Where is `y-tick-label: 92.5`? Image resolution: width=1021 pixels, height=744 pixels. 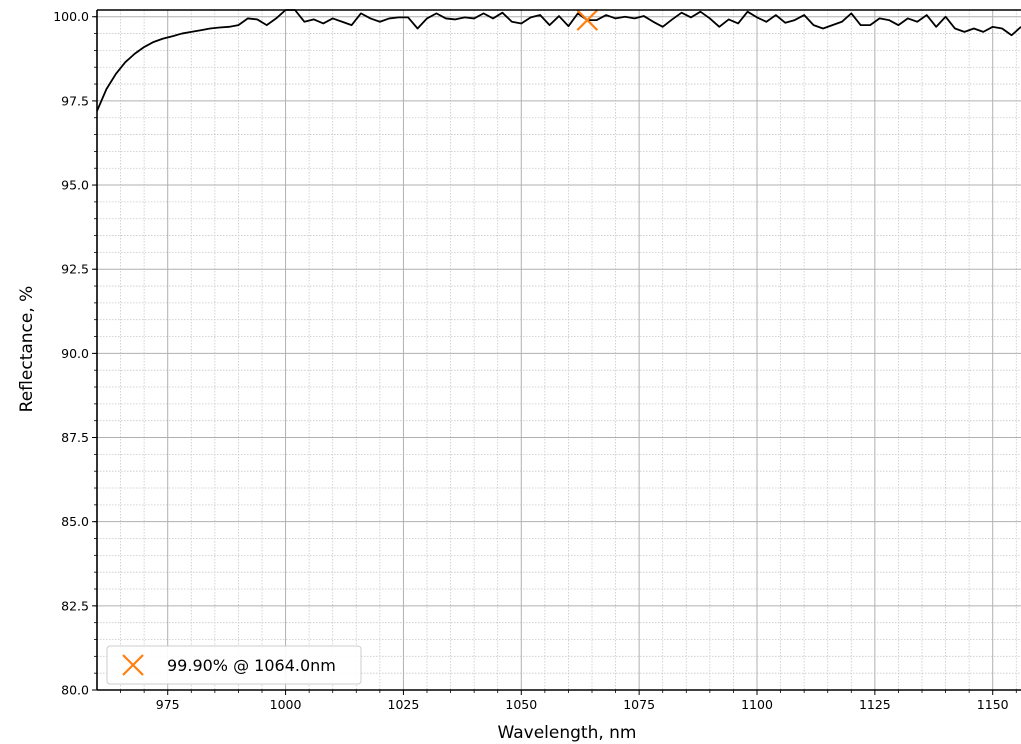
y-tick-label: 92.5 is located at coordinates (75, 269).